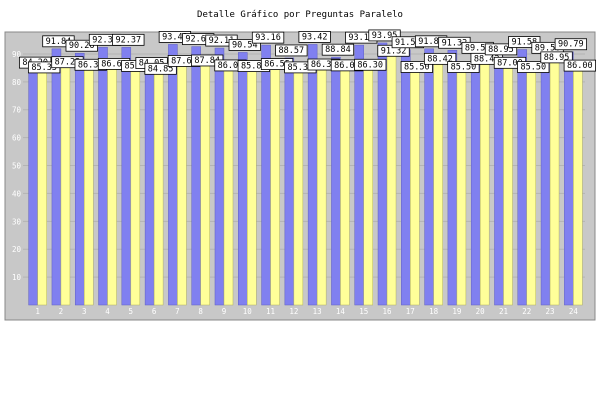 The width and height of the screenshot is (600, 400). What do you see at coordinates (574, 311) in the screenshot?
I see `x-tick-label: 24` at bounding box center [574, 311].